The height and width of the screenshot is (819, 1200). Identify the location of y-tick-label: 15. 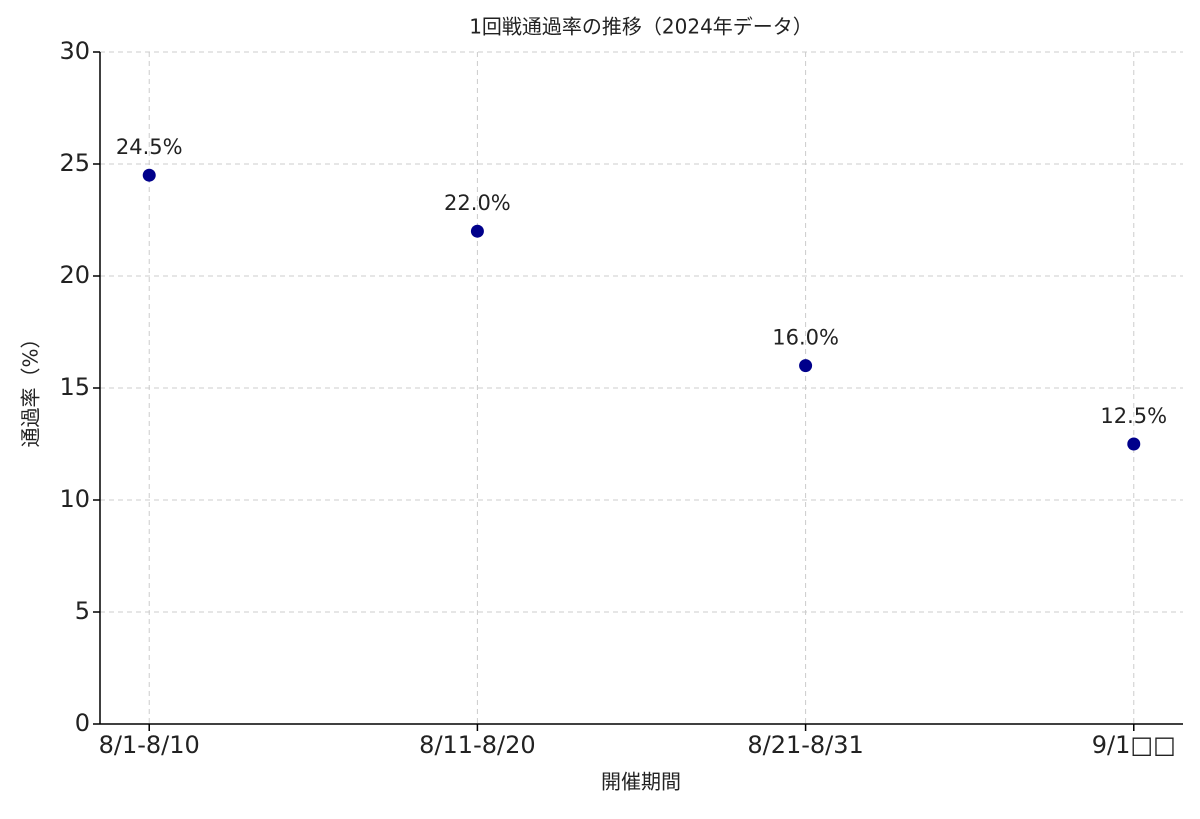
(74, 387).